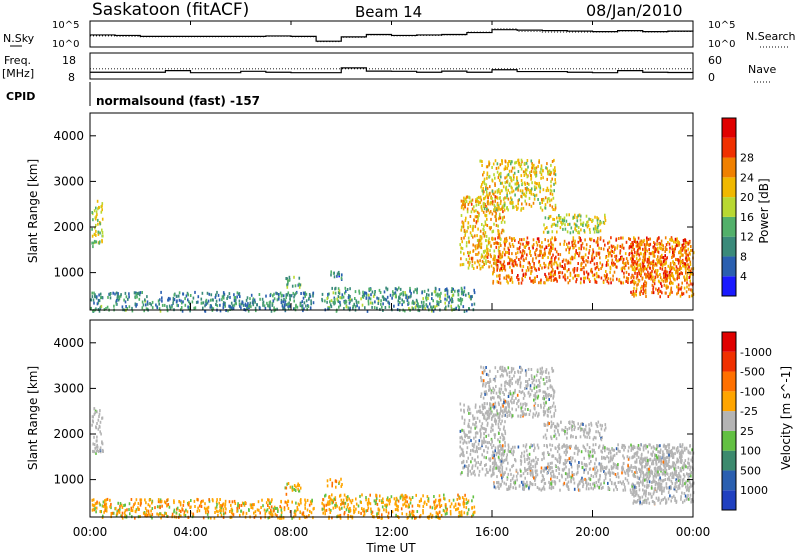 The width and height of the screenshot is (800, 554). What do you see at coordinates (752, 391) in the screenshot?
I see `velocity-colorbar-tick-5: -100` at bounding box center [752, 391].